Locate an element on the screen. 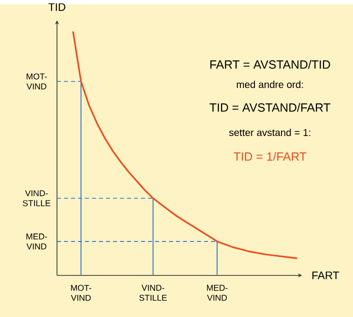 Image resolution: width=353 pixels, height=317 pixels. x-tick-label: MOT-VIND is located at coordinates (81, 292).